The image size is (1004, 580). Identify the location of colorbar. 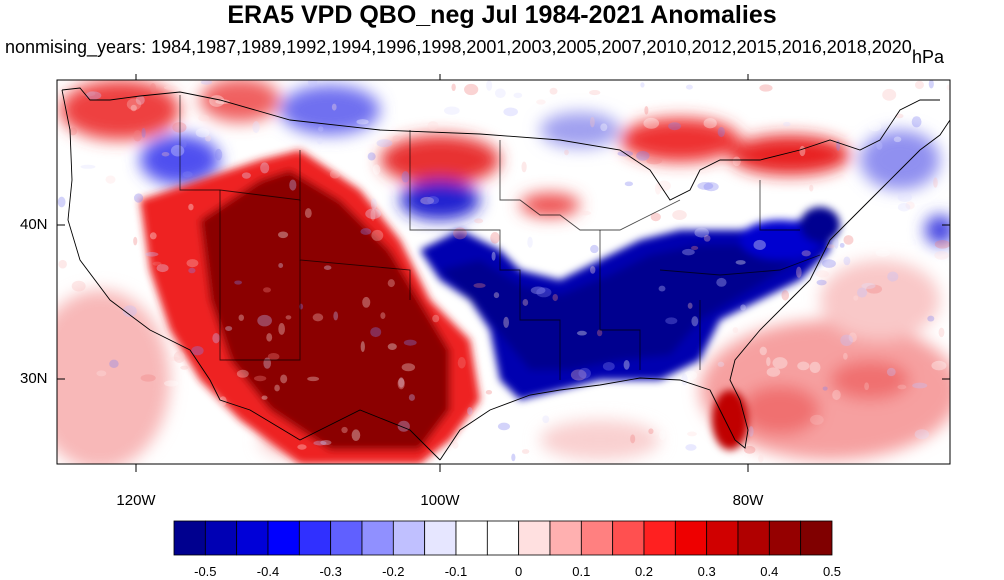
(503, 538).